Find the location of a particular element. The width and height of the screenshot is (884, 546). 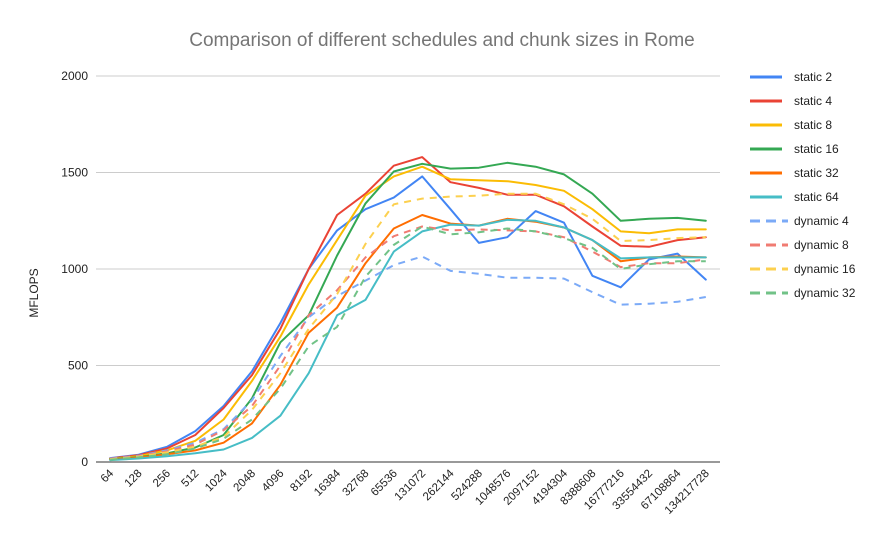

legend-item: dynamic 8 is located at coordinates (799, 245).